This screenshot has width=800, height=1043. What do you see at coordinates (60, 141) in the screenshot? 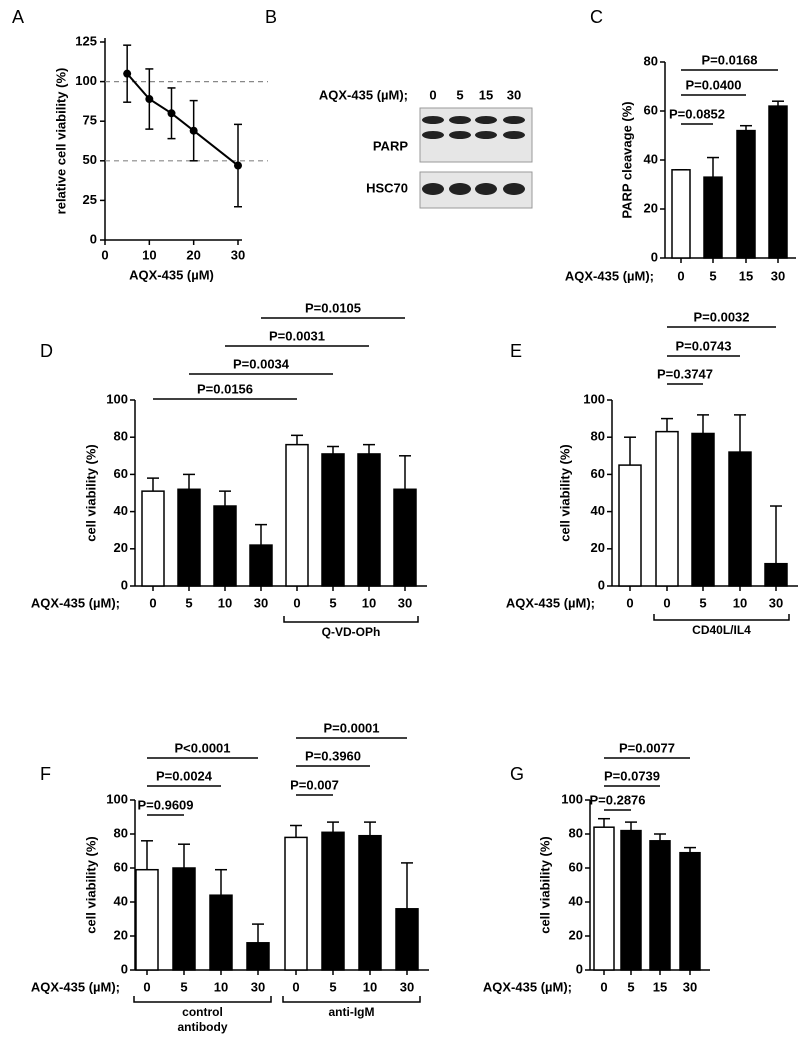
I see `y-axis-label: relative cell viability (%)` at bounding box center [60, 141].